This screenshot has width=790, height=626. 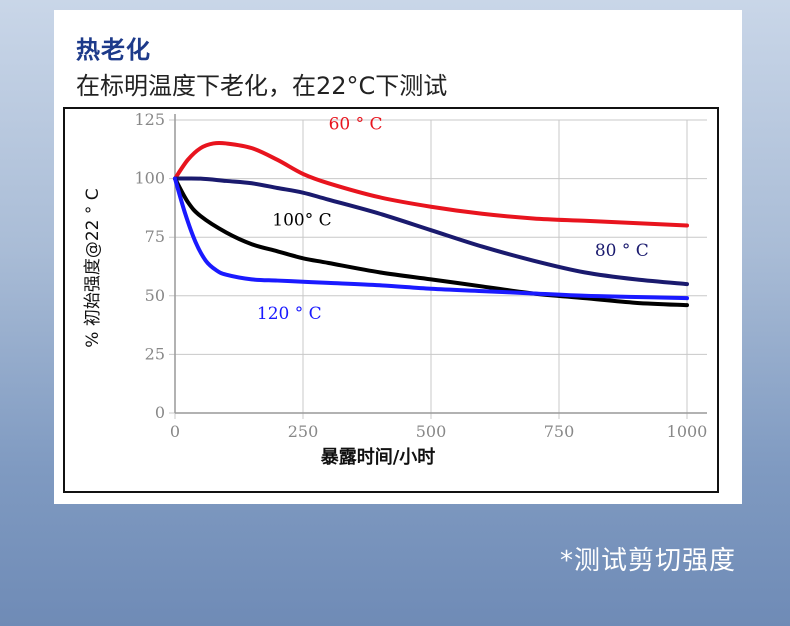 I want to click on x-tick-label: 0, so click(x=175, y=431).